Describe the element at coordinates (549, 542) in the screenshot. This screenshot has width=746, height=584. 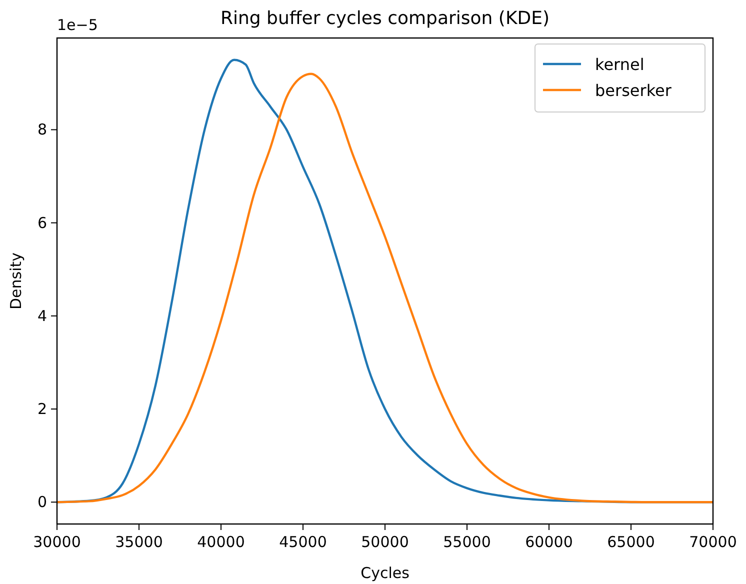
I see `x-tick-label: 60000` at that location.